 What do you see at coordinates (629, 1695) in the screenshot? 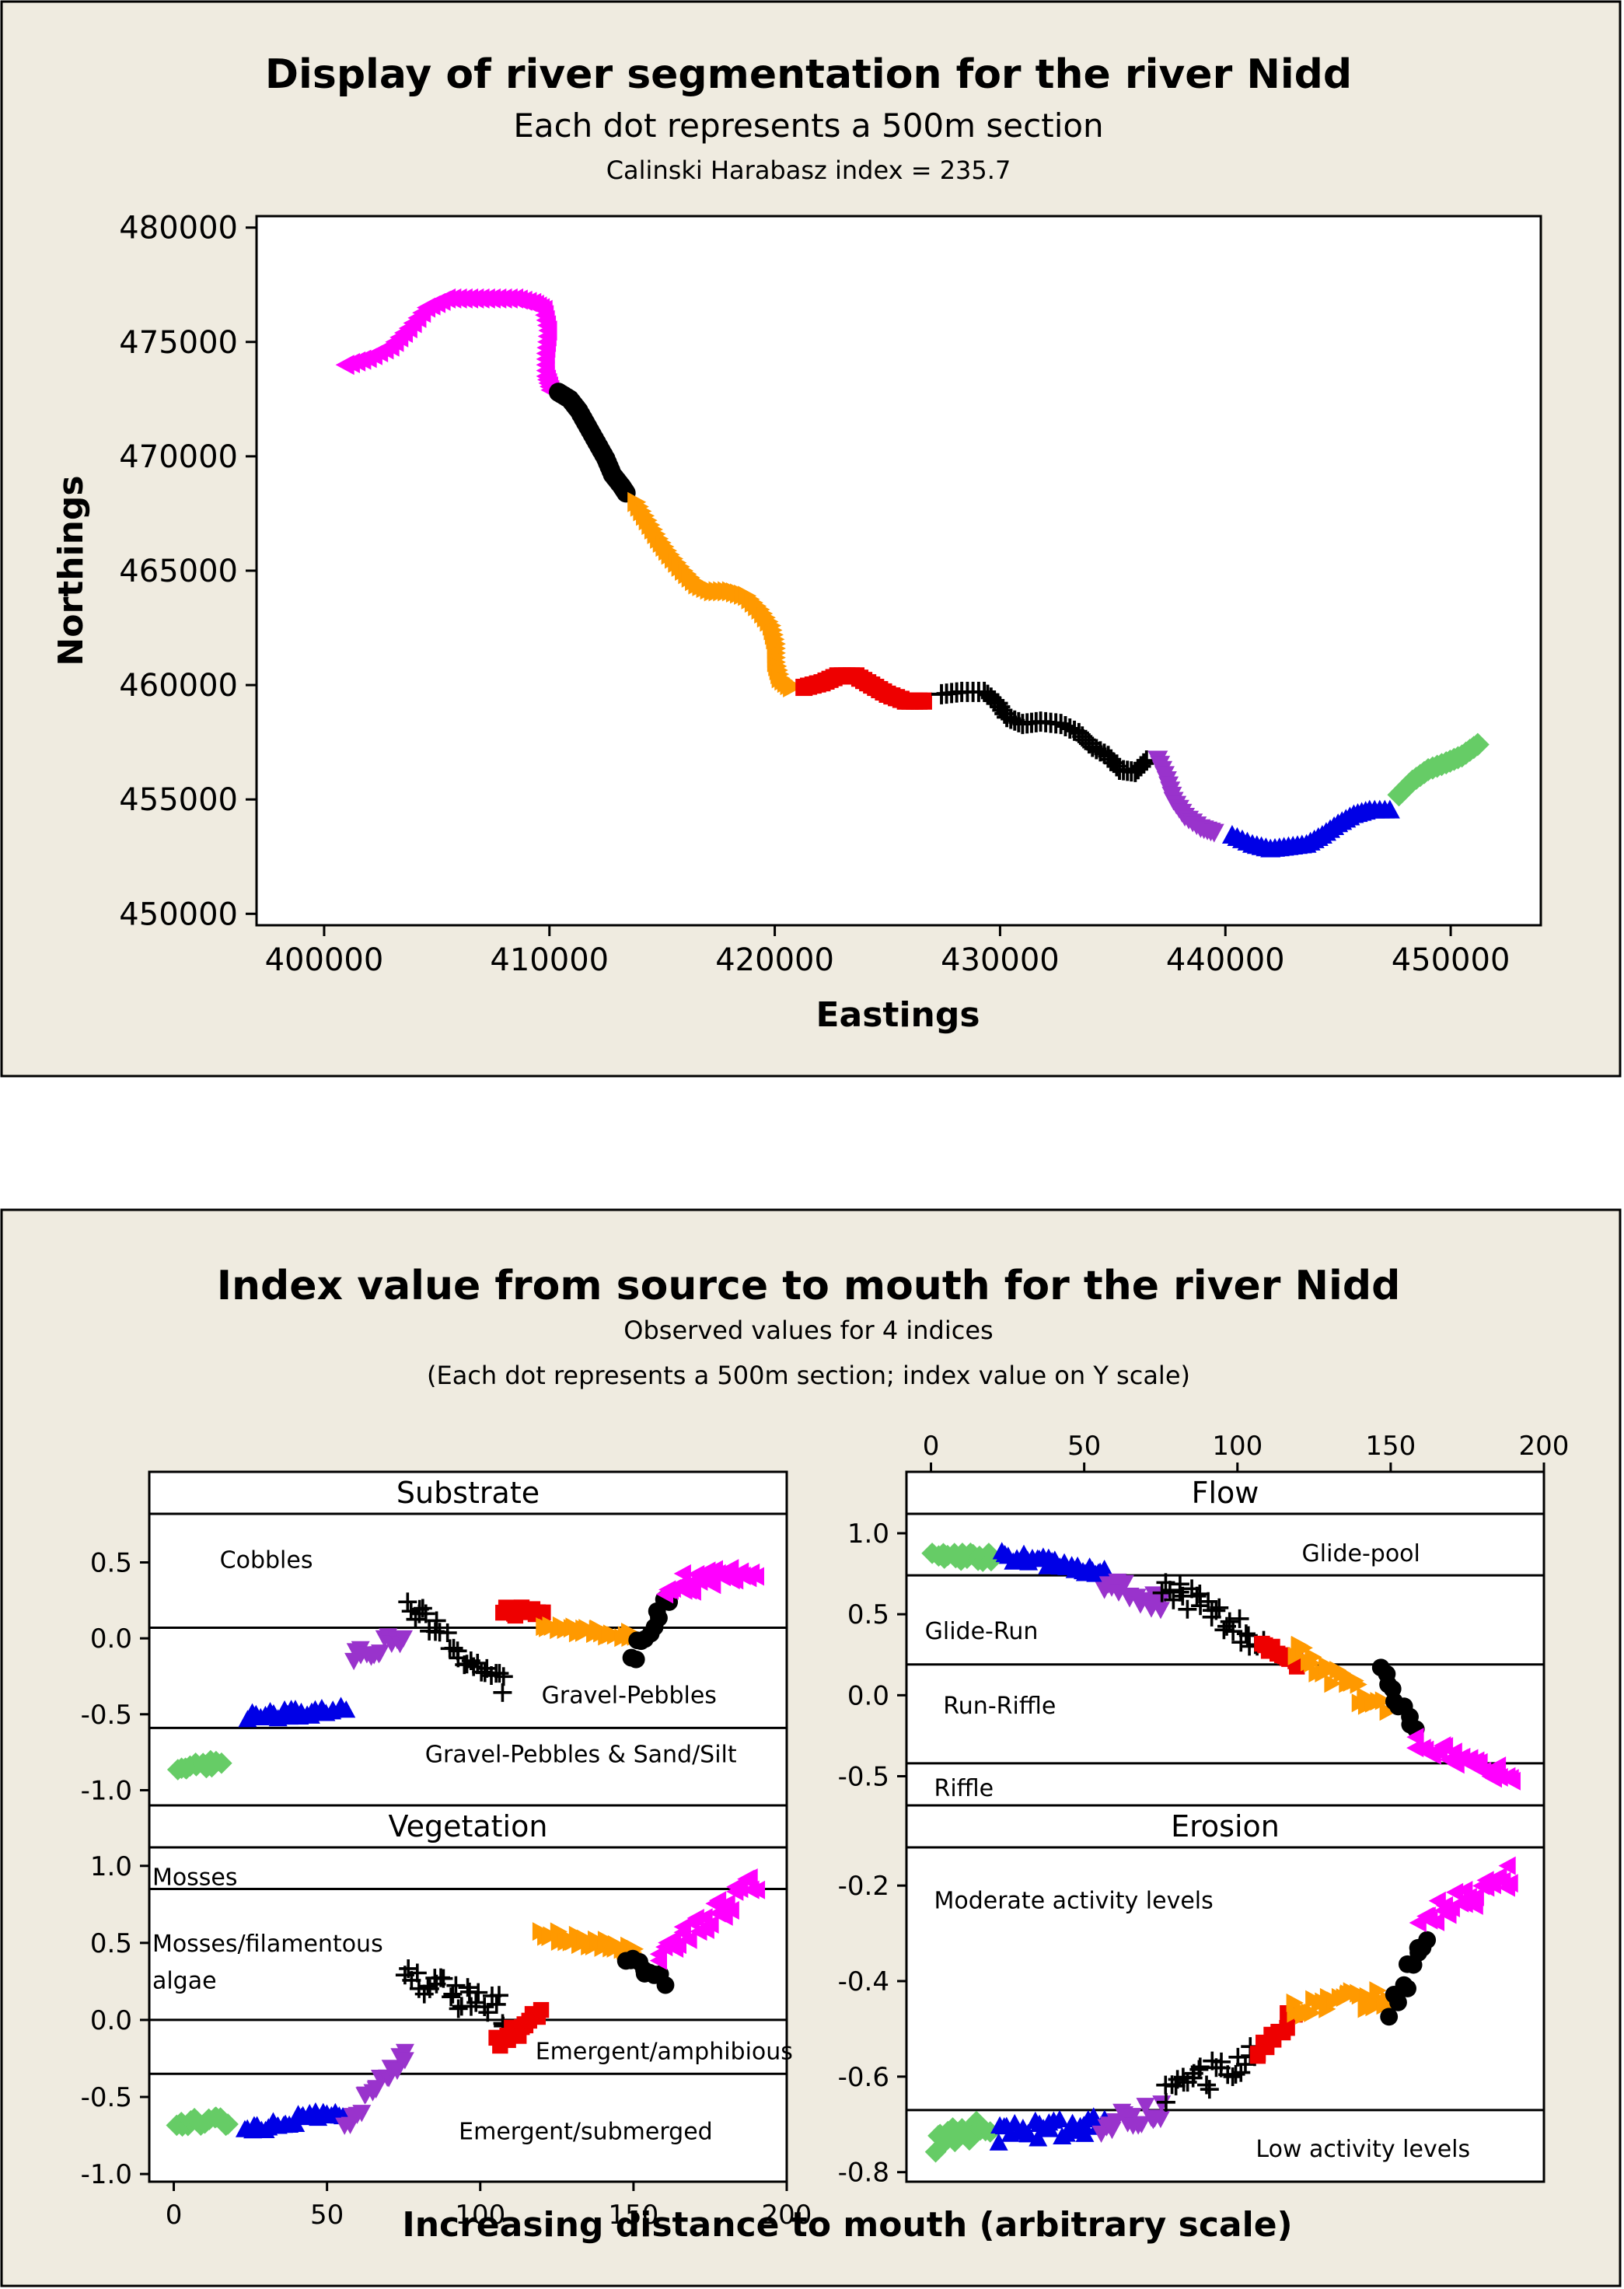
I see `region-label: Gravel-Pebbles` at bounding box center [629, 1695].